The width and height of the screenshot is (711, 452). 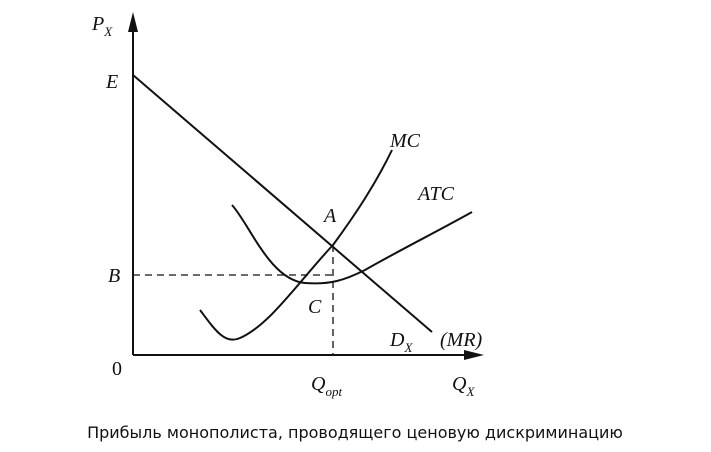 I want to click on label-b: B, so click(x=114, y=276).